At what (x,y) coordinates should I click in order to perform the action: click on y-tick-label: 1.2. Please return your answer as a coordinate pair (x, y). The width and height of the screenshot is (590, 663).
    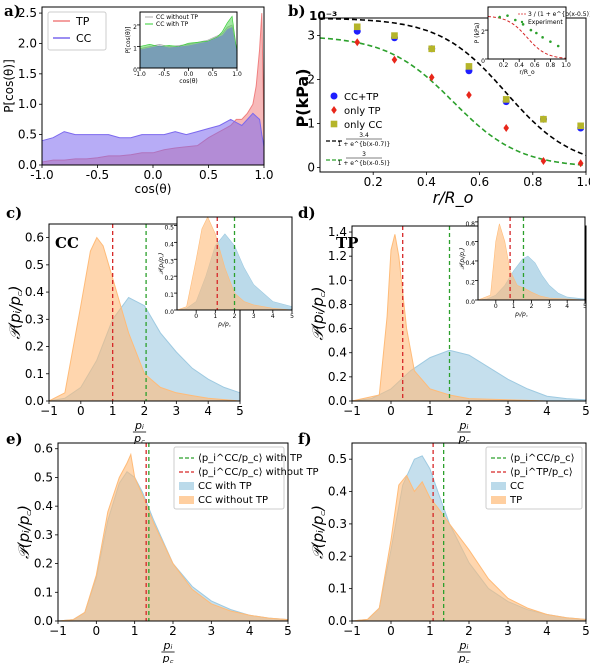
    Looking at the image, I should click on (337, 256).